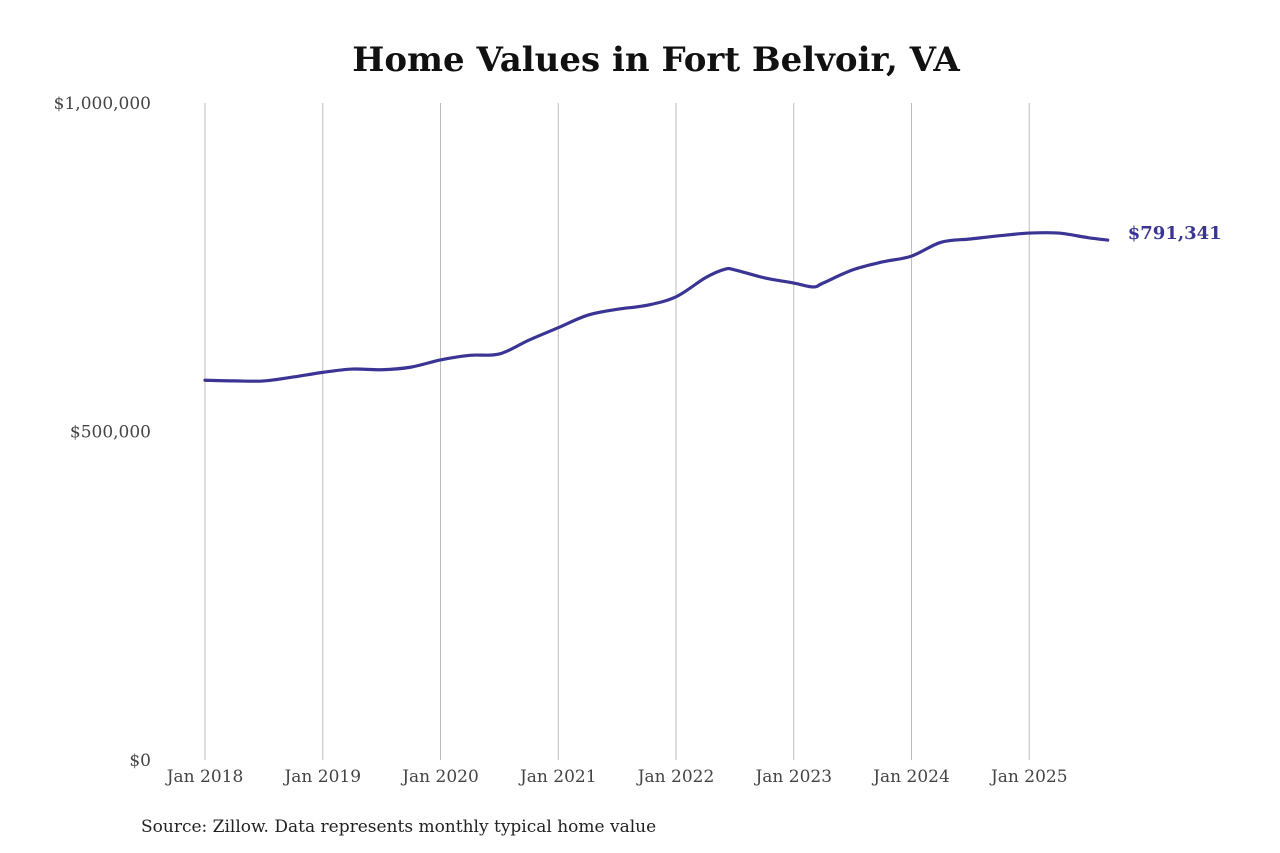 Image resolution: width=1280 pixels, height=853 pixels. I want to click on end-value-label: $791,341, so click(1175, 233).